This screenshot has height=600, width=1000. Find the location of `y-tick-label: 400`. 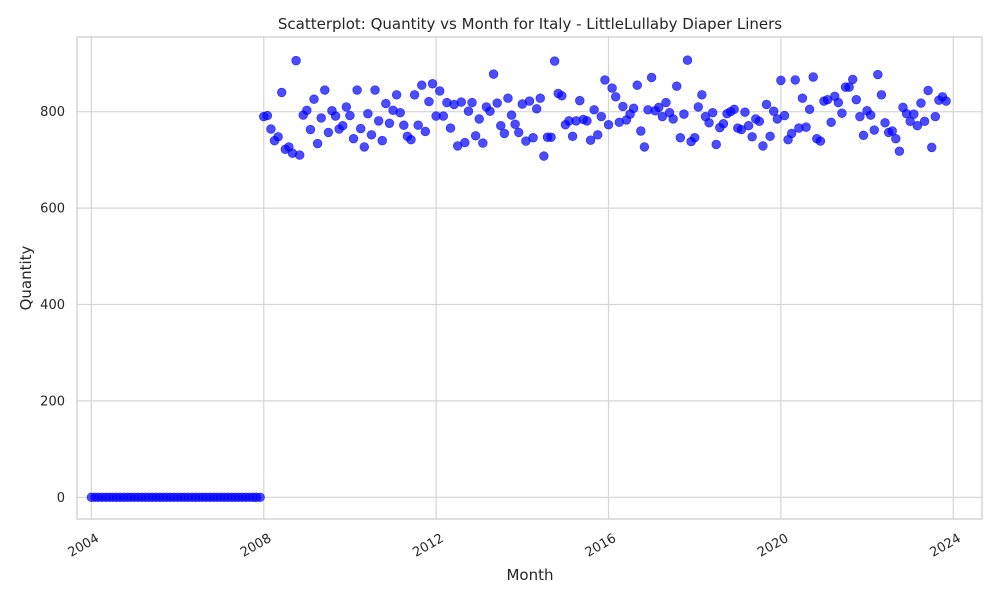

y-tick-label: 400 is located at coordinates (52, 305).